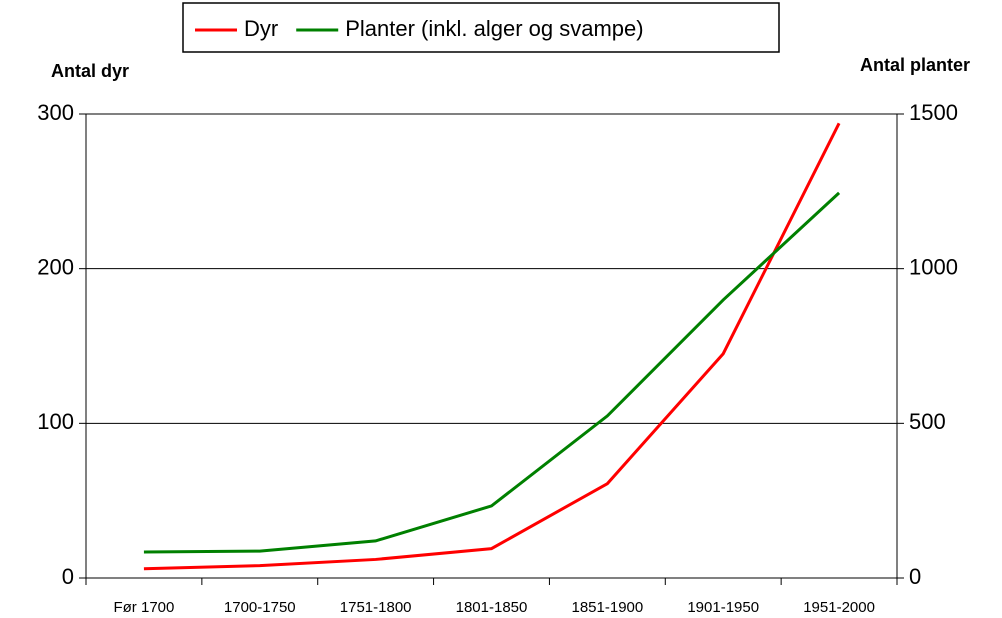 The height and width of the screenshot is (618, 1002). I want to click on x-tick-label: 1801-1850, so click(492, 607).